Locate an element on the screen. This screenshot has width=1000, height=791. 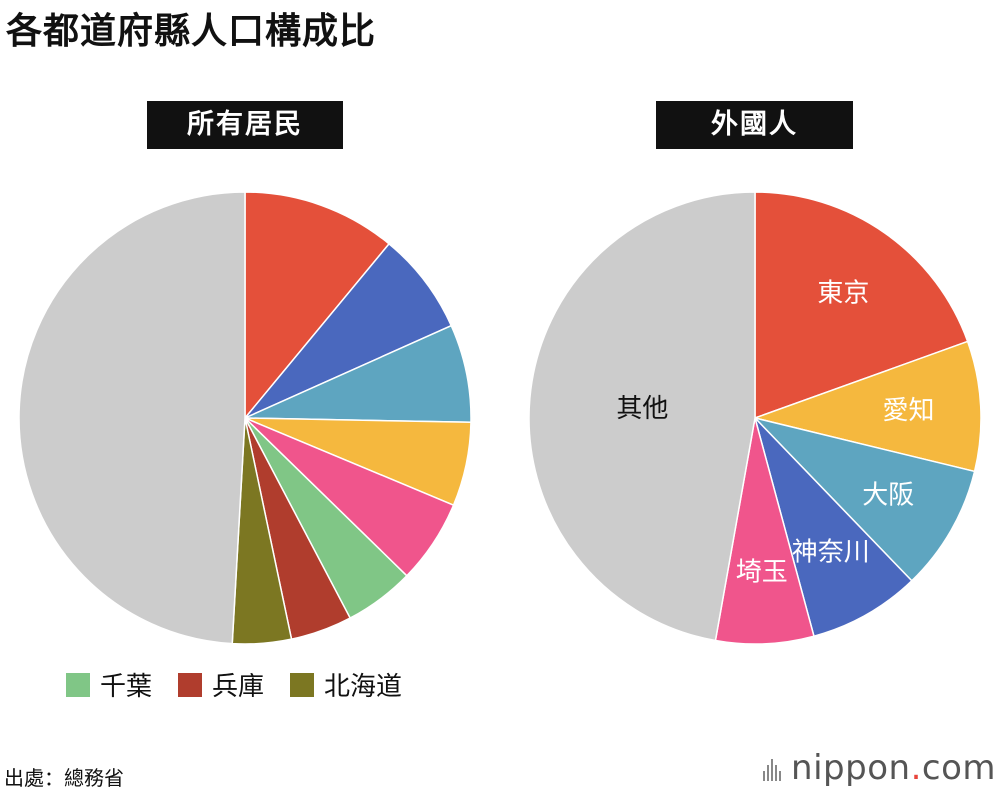
slice-label: 其他 is located at coordinates (642, 409).